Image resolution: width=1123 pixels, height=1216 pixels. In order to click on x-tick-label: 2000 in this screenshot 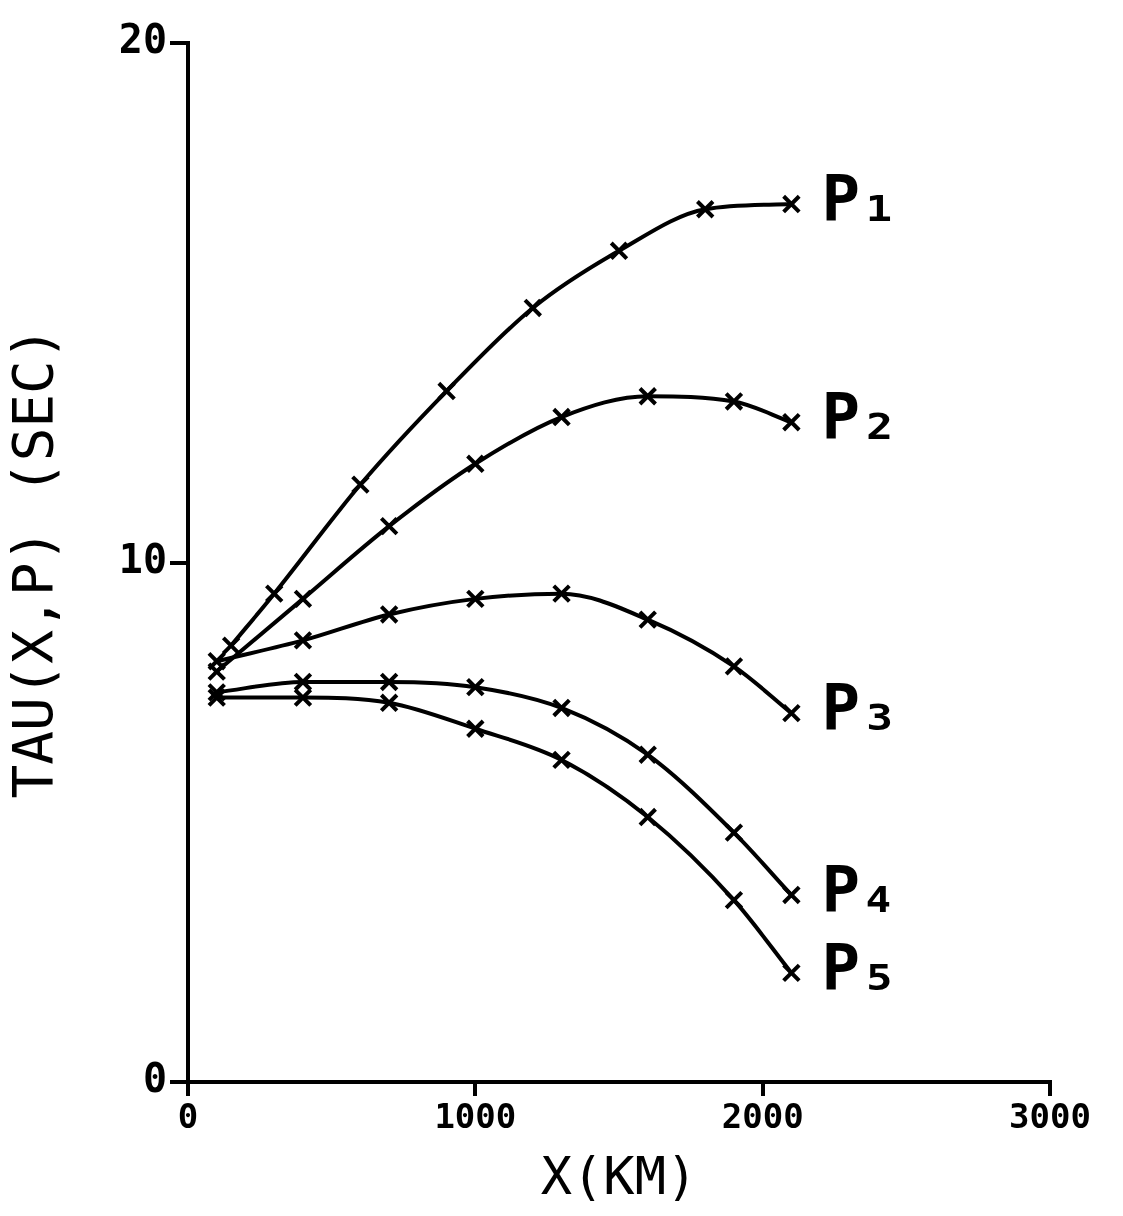, I will do `click(762, 1116)`.